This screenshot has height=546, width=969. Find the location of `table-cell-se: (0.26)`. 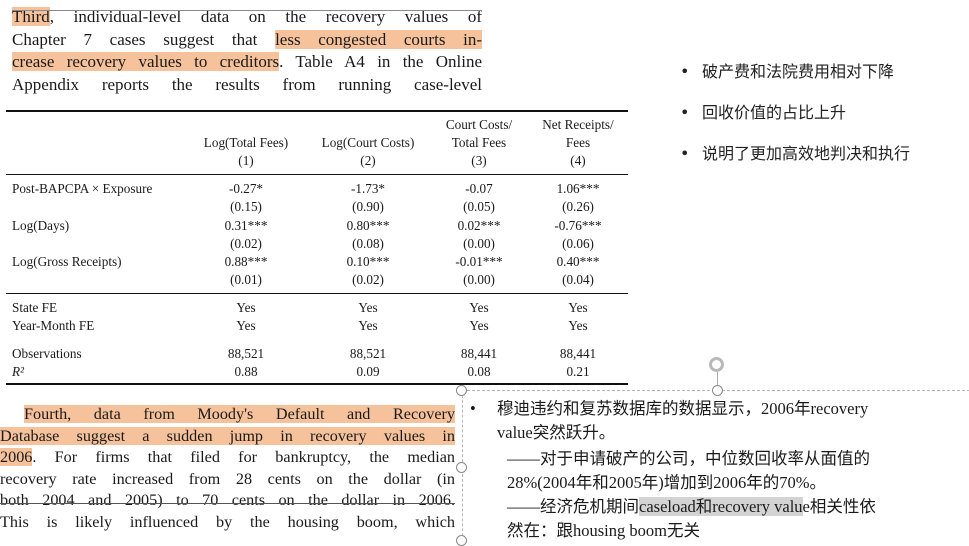

table-cell-se: (0.26) is located at coordinates (578, 206).